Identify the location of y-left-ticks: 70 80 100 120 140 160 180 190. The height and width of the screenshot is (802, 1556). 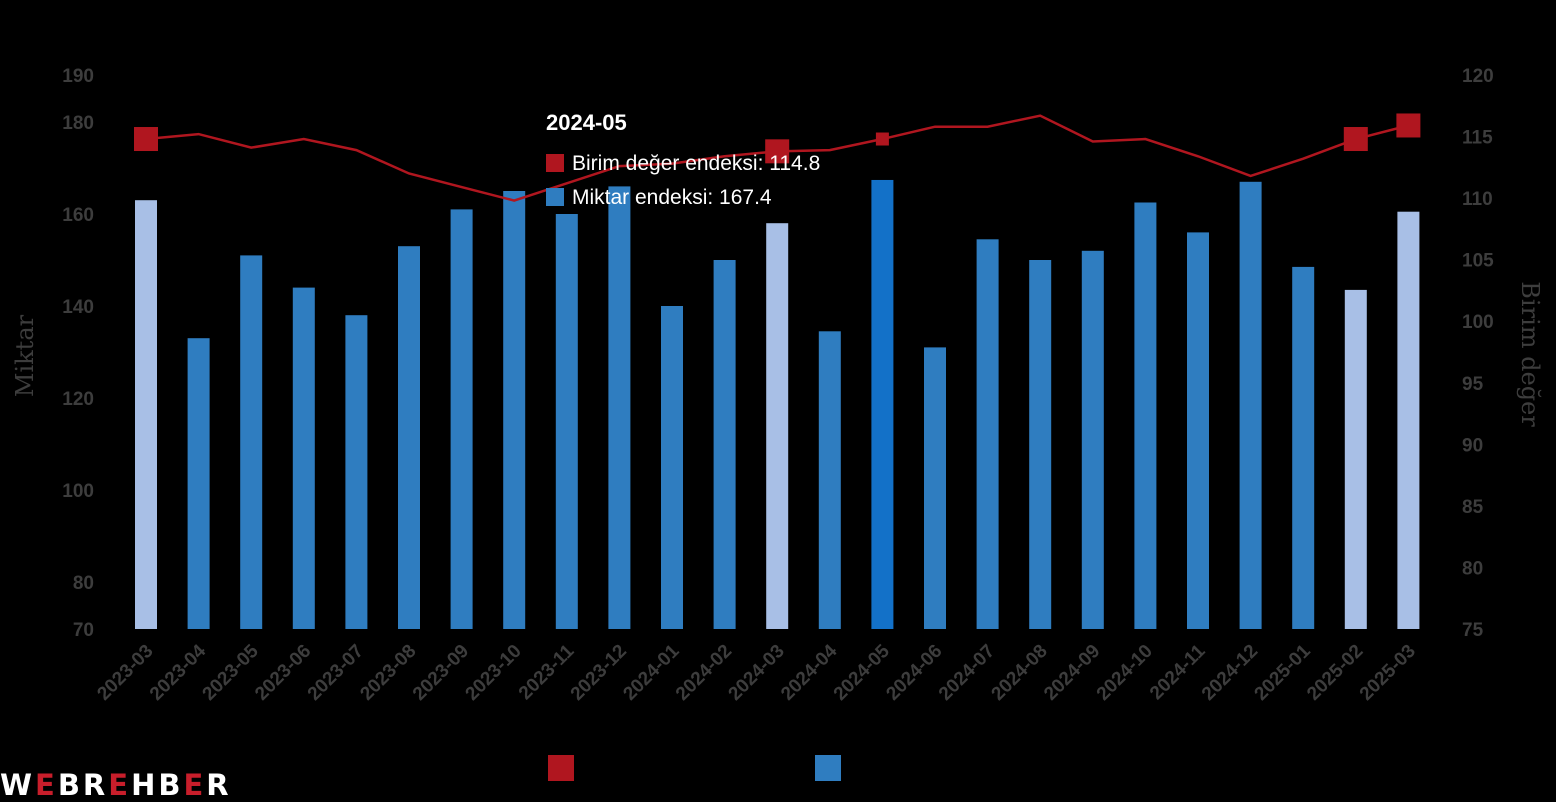
(78, 353).